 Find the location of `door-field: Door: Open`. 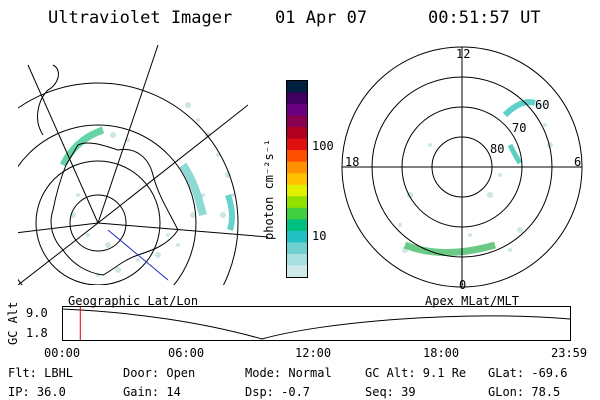

door-field: Door: Open is located at coordinates (159, 373).